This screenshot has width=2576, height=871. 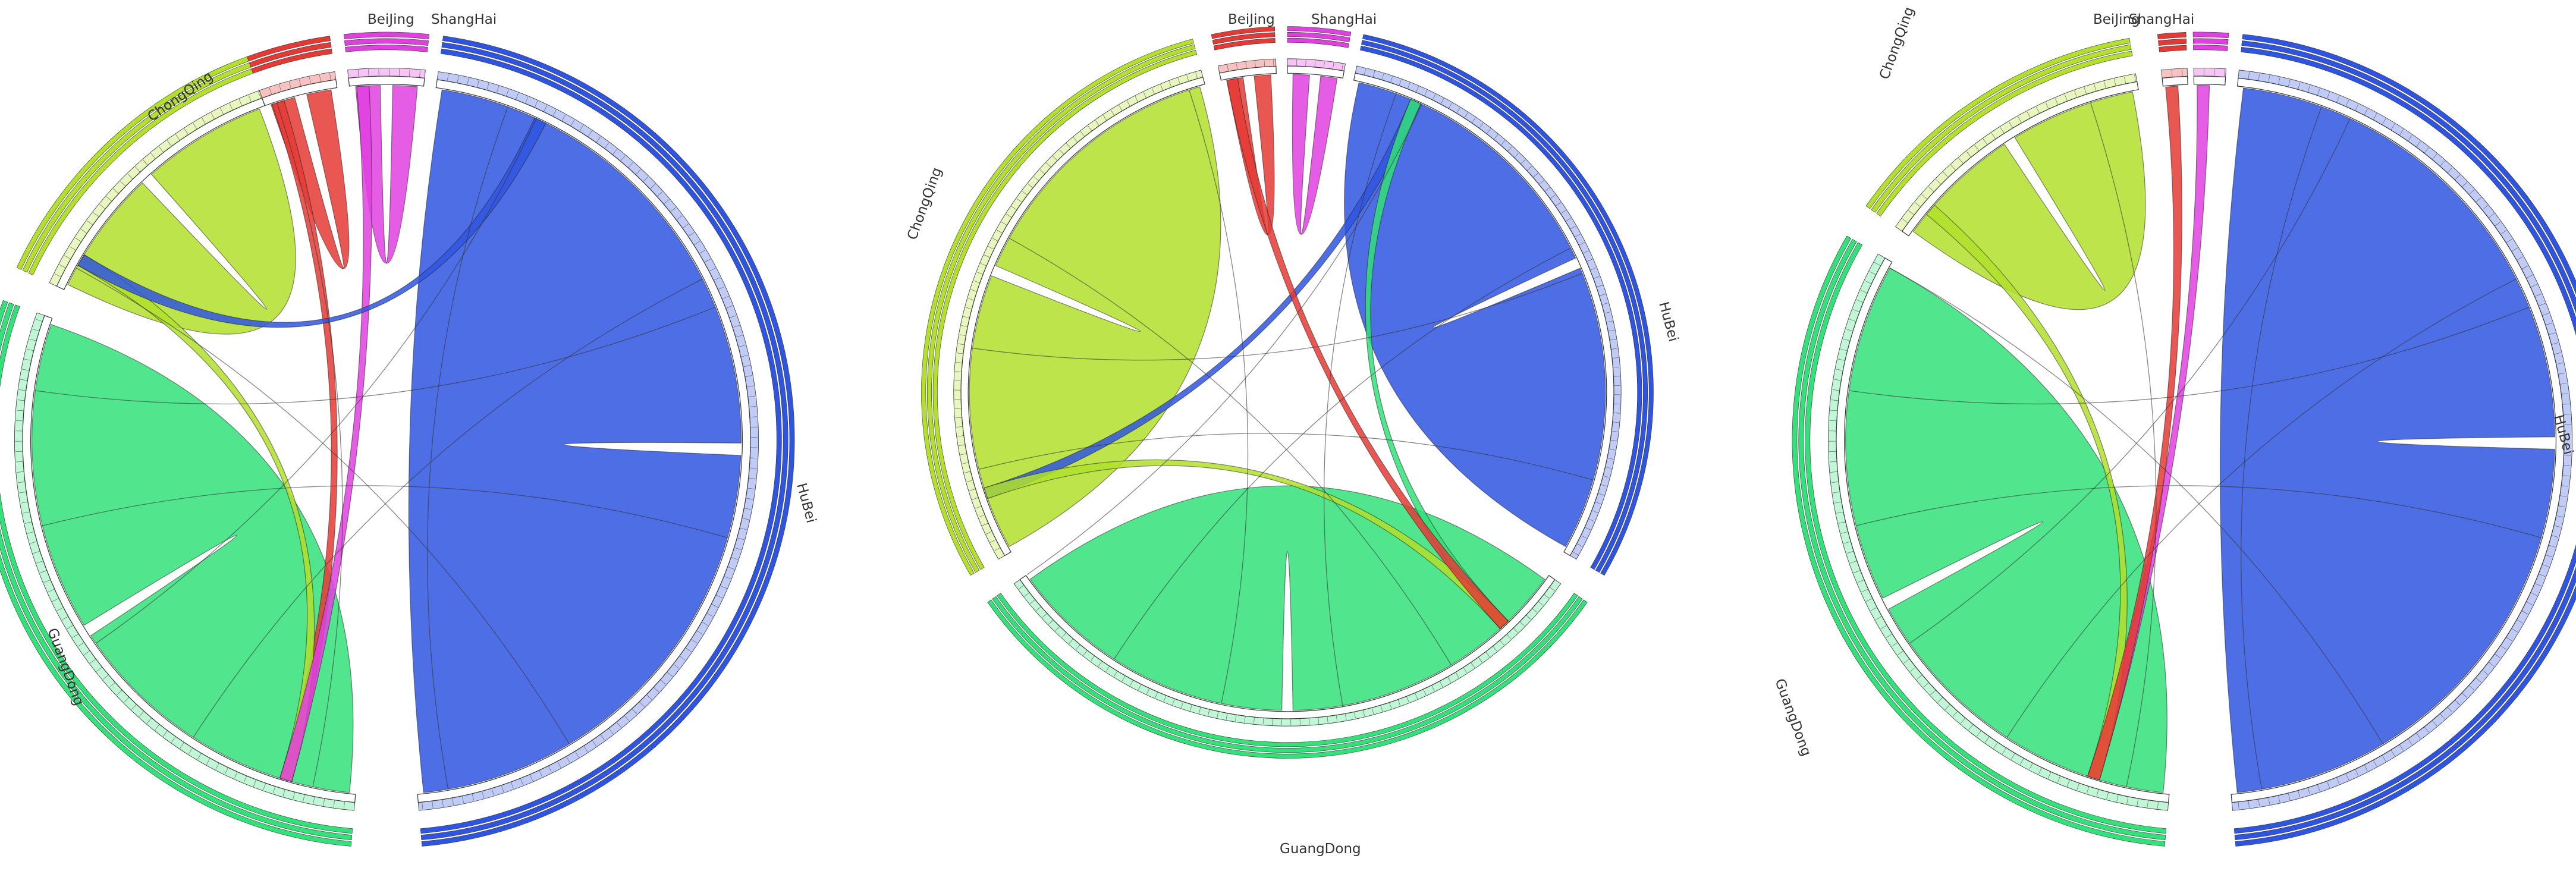 I want to click on ribbon-shanghai-guangdong, so click(x=325, y=433).